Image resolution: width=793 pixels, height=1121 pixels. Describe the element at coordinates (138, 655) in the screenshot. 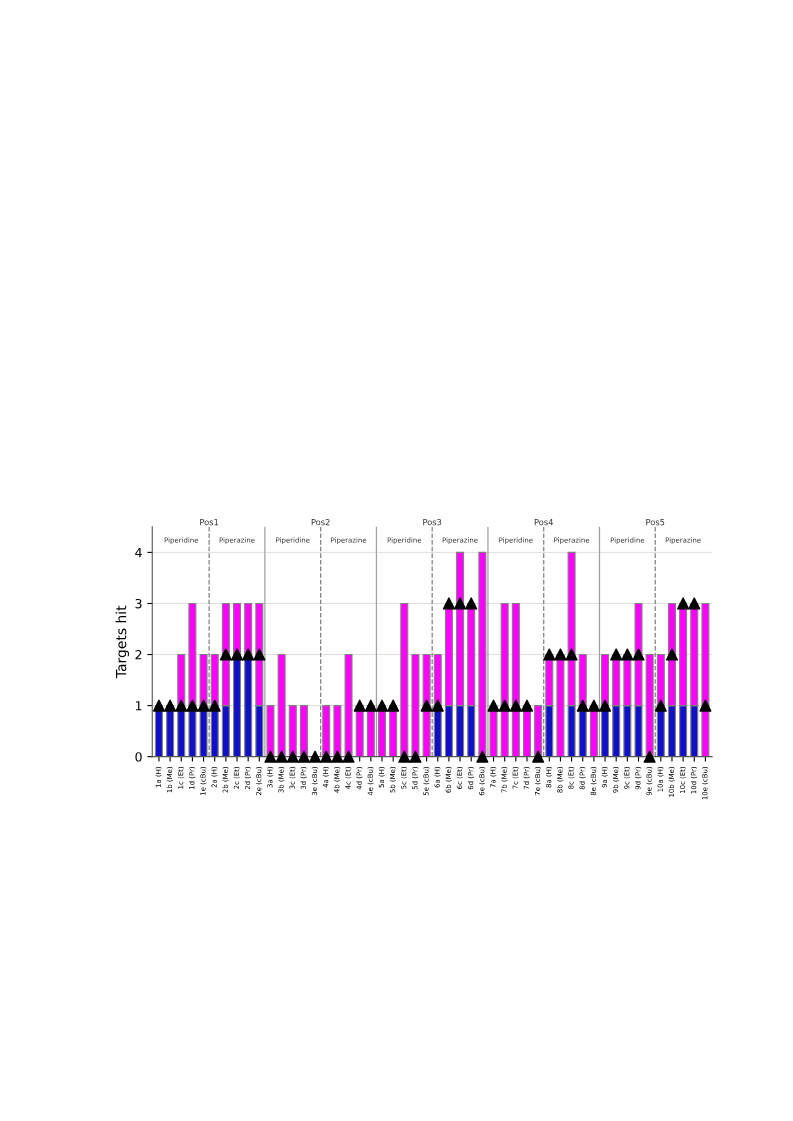

I see `y-tick-label: 2` at that location.